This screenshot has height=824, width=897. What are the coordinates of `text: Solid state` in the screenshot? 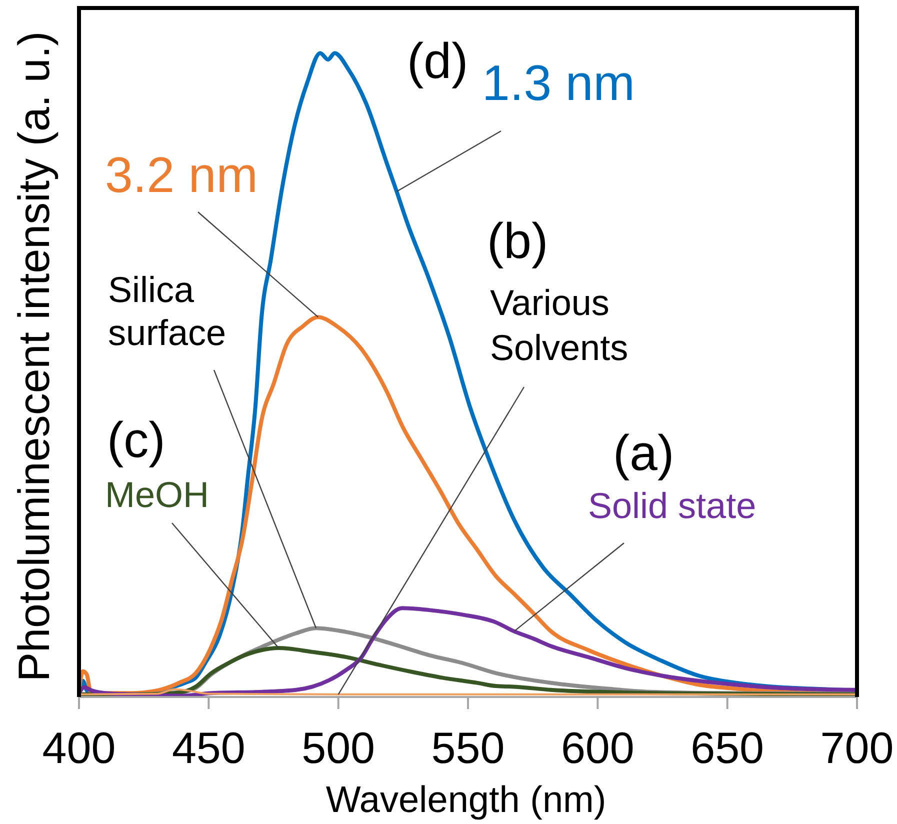 It's located at (672, 505).